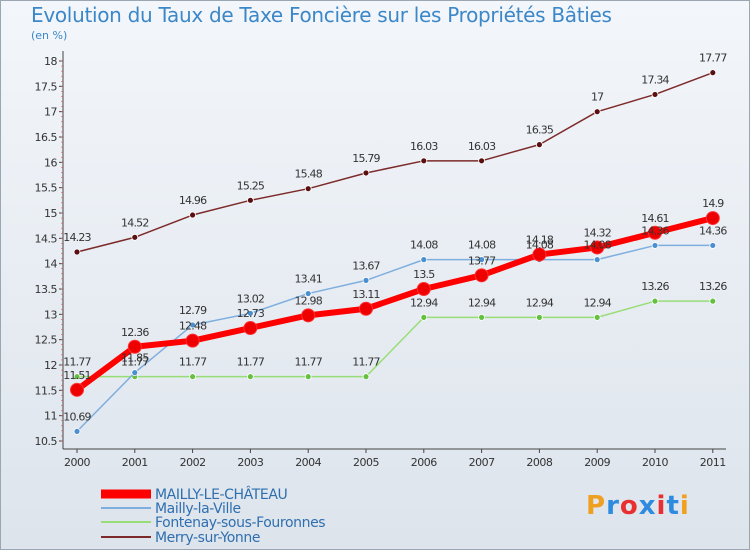 The image size is (750, 550). I want to click on data-label: 12.98, so click(308, 300).